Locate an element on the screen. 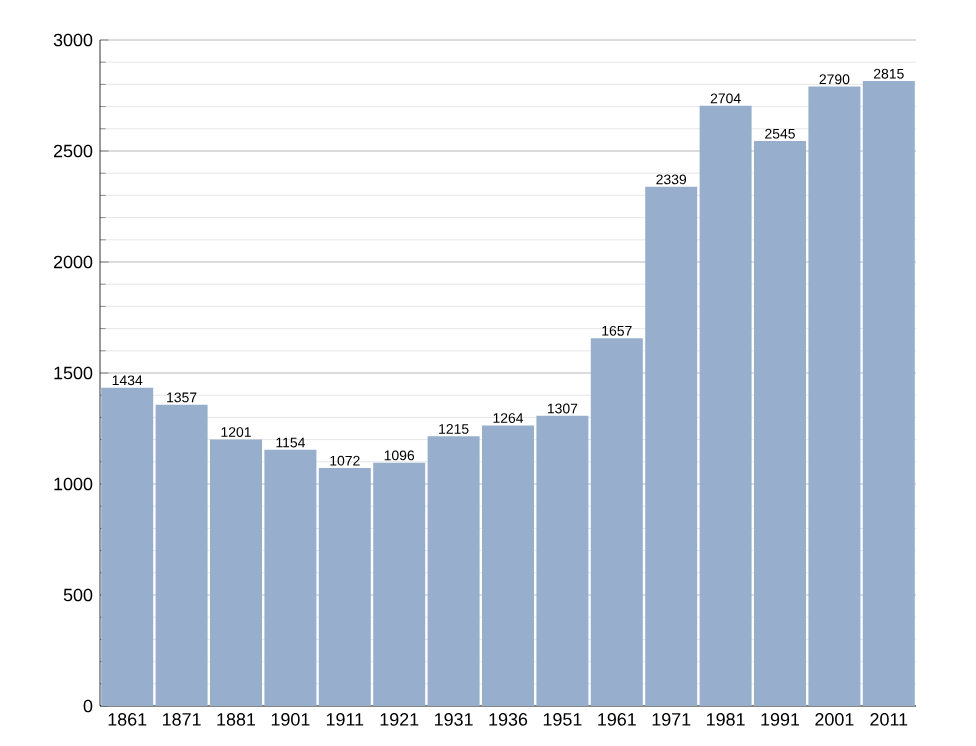 The height and width of the screenshot is (746, 976). x-tick-label: 1971 is located at coordinates (671, 719).